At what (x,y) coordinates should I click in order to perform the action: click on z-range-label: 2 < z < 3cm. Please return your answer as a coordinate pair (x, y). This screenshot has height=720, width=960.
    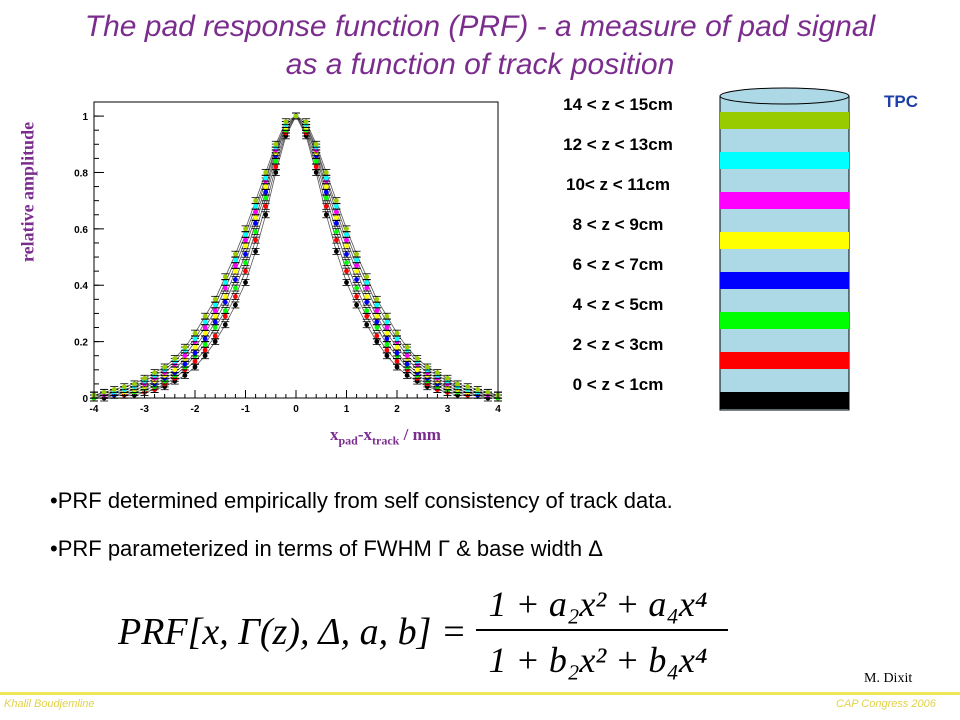
    Looking at the image, I should click on (618, 344).